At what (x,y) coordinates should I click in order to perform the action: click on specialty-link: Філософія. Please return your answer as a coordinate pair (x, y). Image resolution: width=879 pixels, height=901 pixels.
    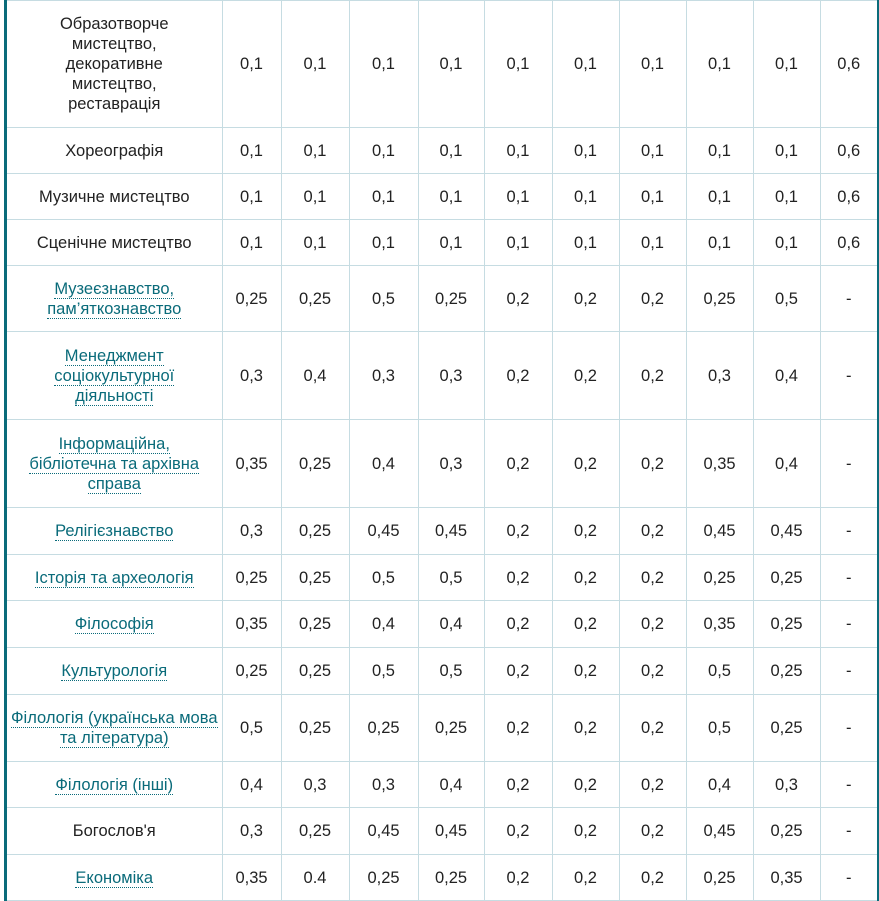
    Looking at the image, I should click on (114, 624).